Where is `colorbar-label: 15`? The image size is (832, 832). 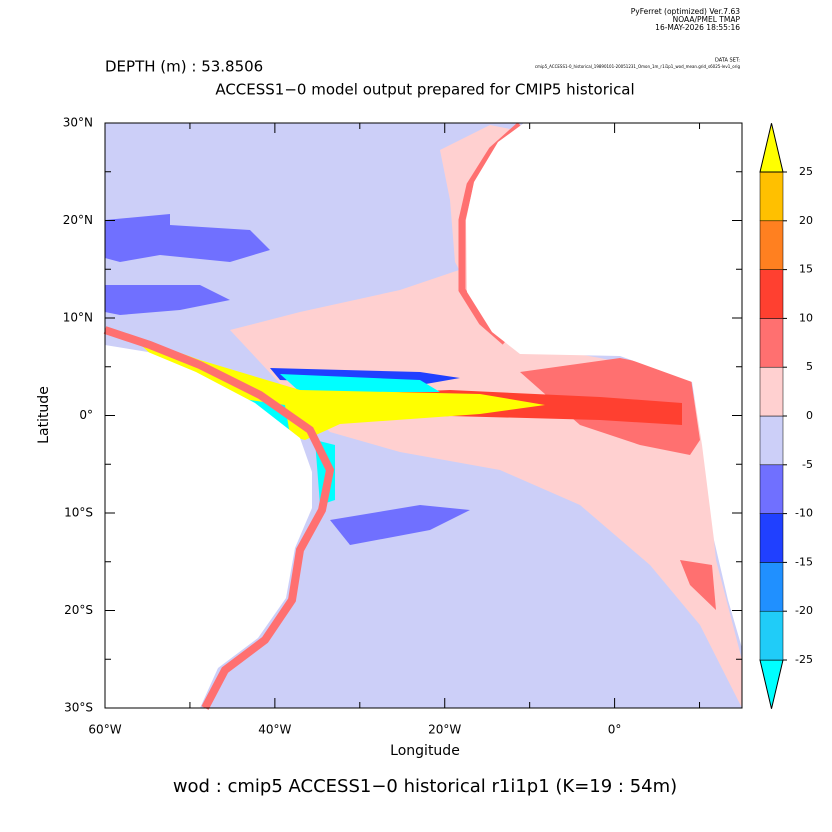
colorbar-label: 15 is located at coordinates (806, 269).